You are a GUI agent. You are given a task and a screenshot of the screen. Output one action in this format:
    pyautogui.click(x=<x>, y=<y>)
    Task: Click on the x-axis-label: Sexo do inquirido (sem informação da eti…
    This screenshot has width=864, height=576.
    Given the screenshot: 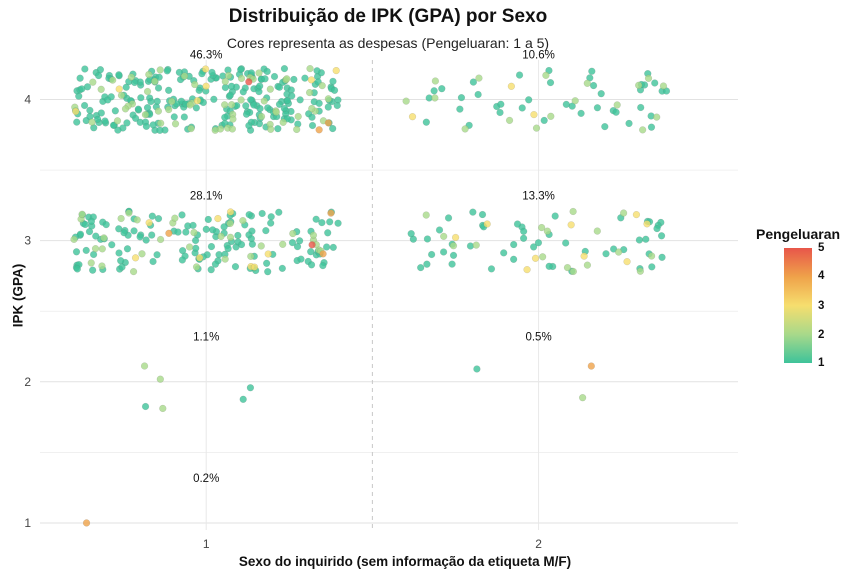 What is the action you would take?
    pyautogui.click(x=405, y=561)
    